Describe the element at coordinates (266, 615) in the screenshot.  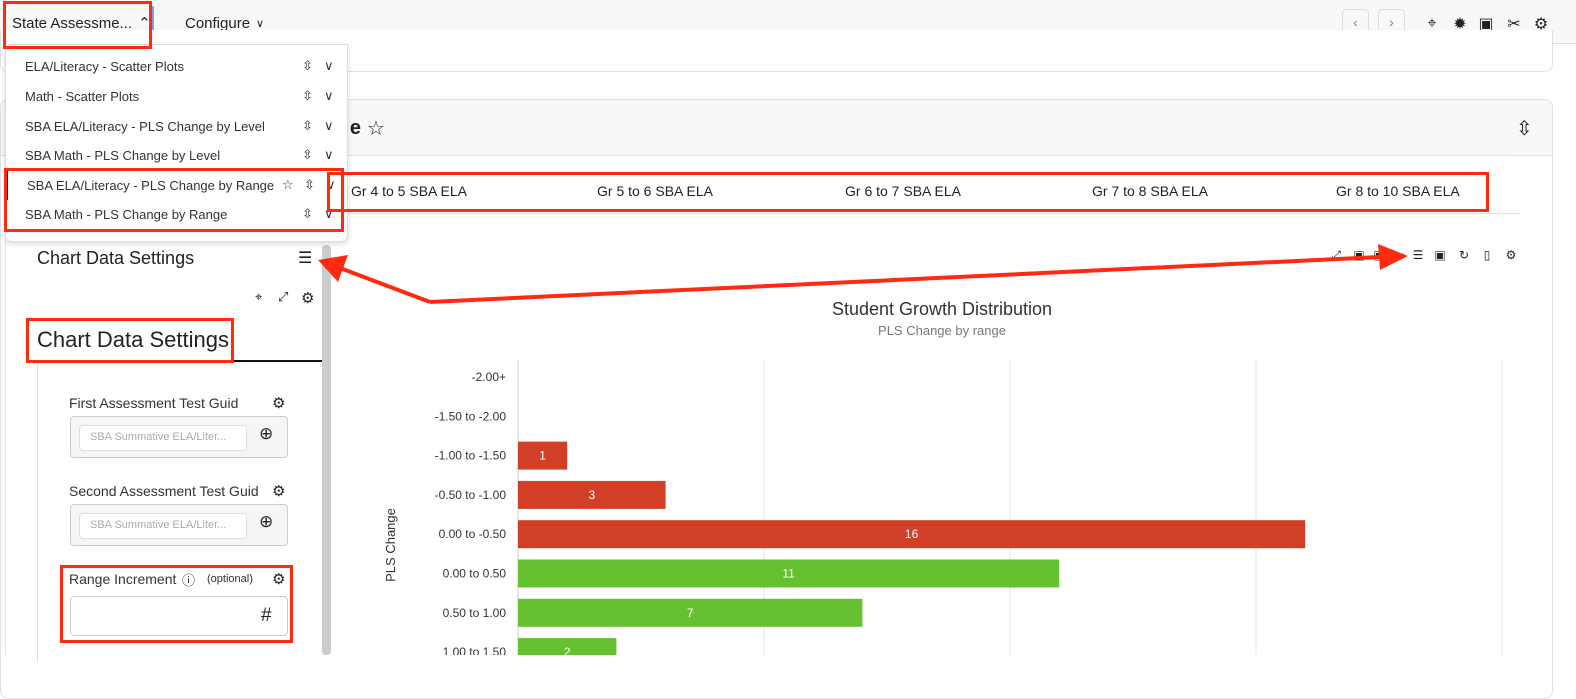
I see `number-icon: #` at that location.